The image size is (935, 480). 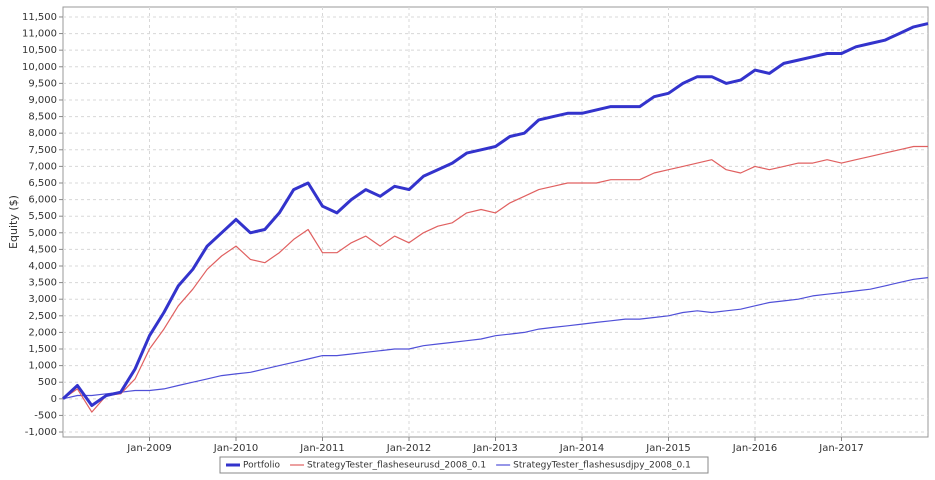 What do you see at coordinates (45, 415) in the screenshot?
I see `y-tick-label: -500` at bounding box center [45, 415].